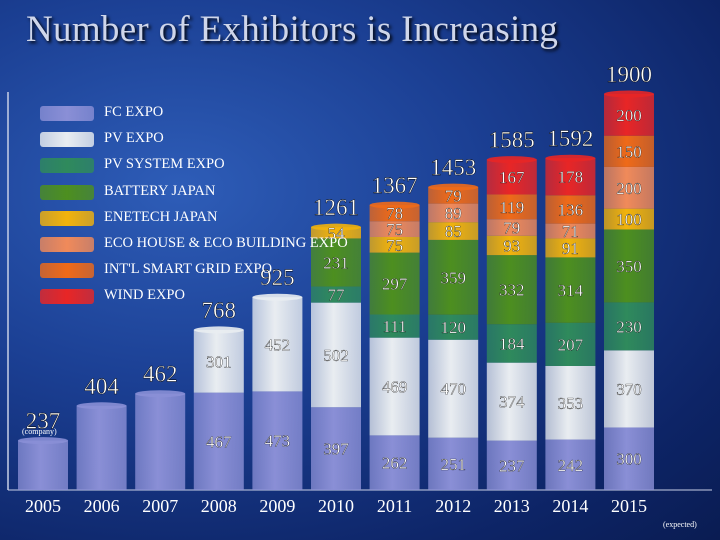  I want to click on x-tick-label: 2009, so click(277, 506).